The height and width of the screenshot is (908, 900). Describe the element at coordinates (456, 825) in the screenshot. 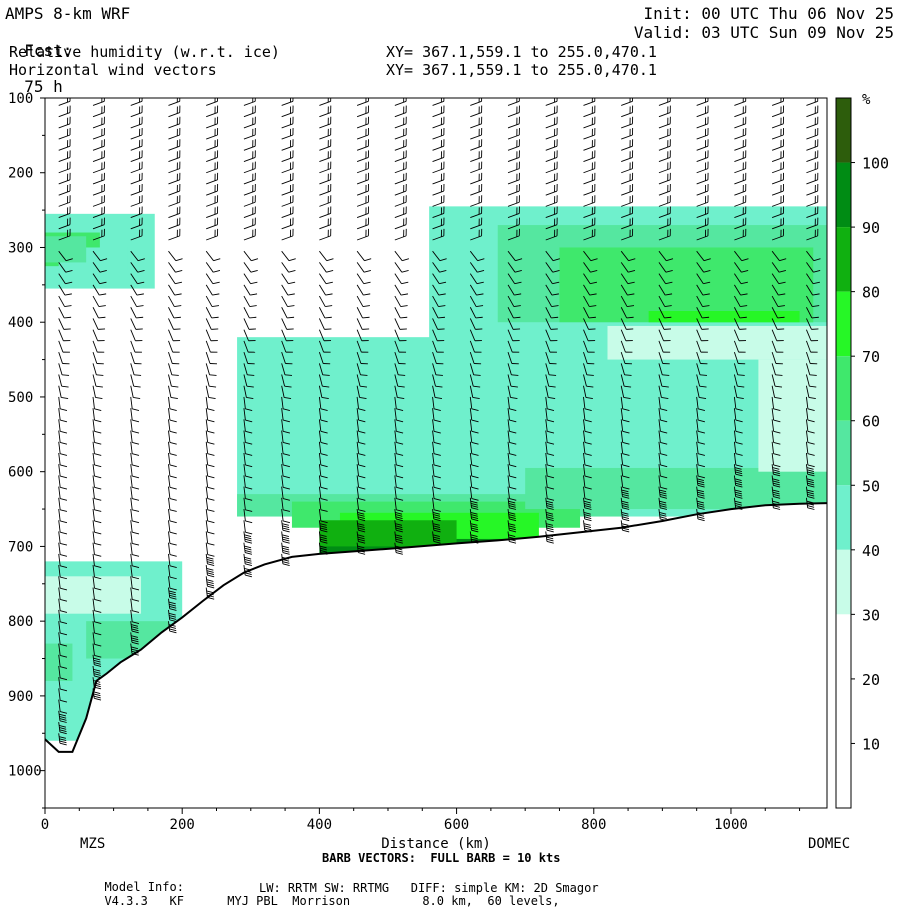

I see `x-tick-label: 600` at that location.